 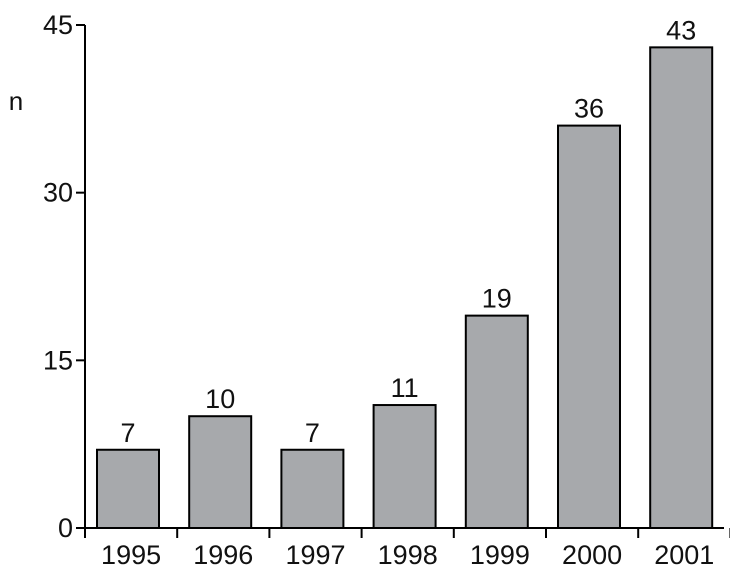 What do you see at coordinates (312, 433) in the screenshot?
I see `data-label-1997: 7` at bounding box center [312, 433].